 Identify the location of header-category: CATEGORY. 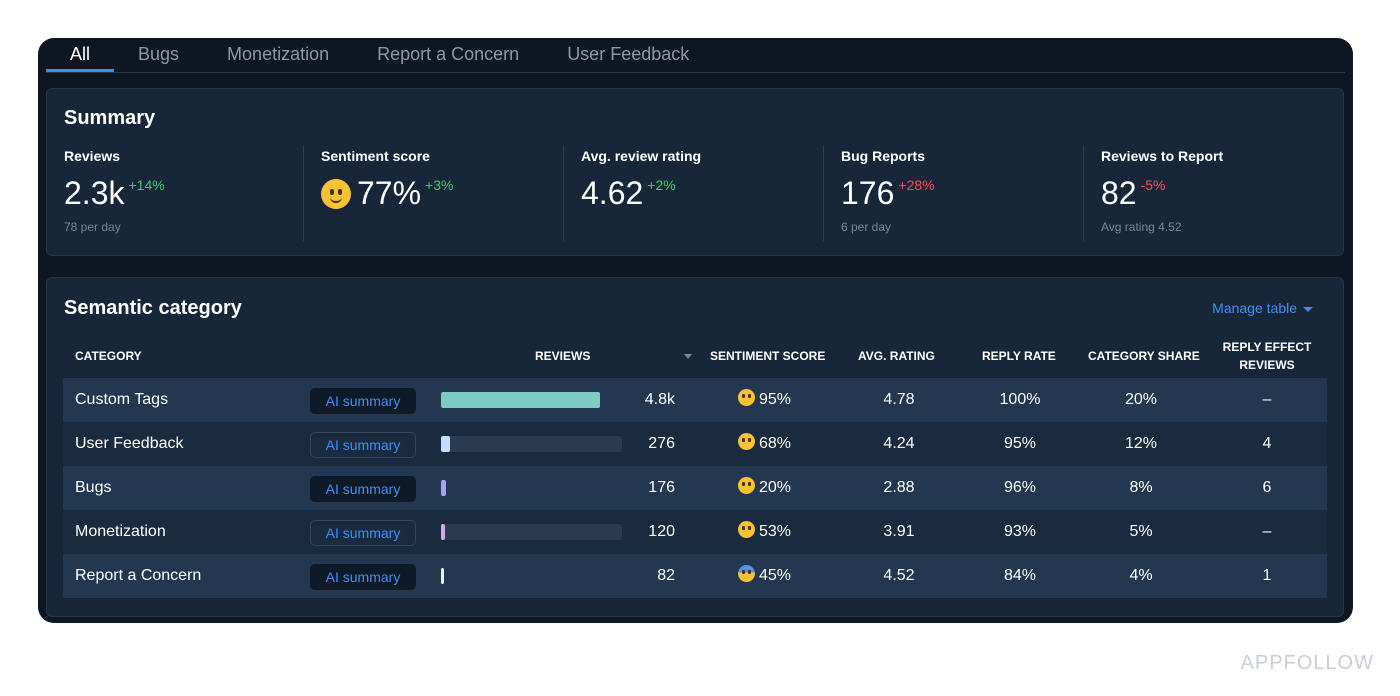
(108, 356).